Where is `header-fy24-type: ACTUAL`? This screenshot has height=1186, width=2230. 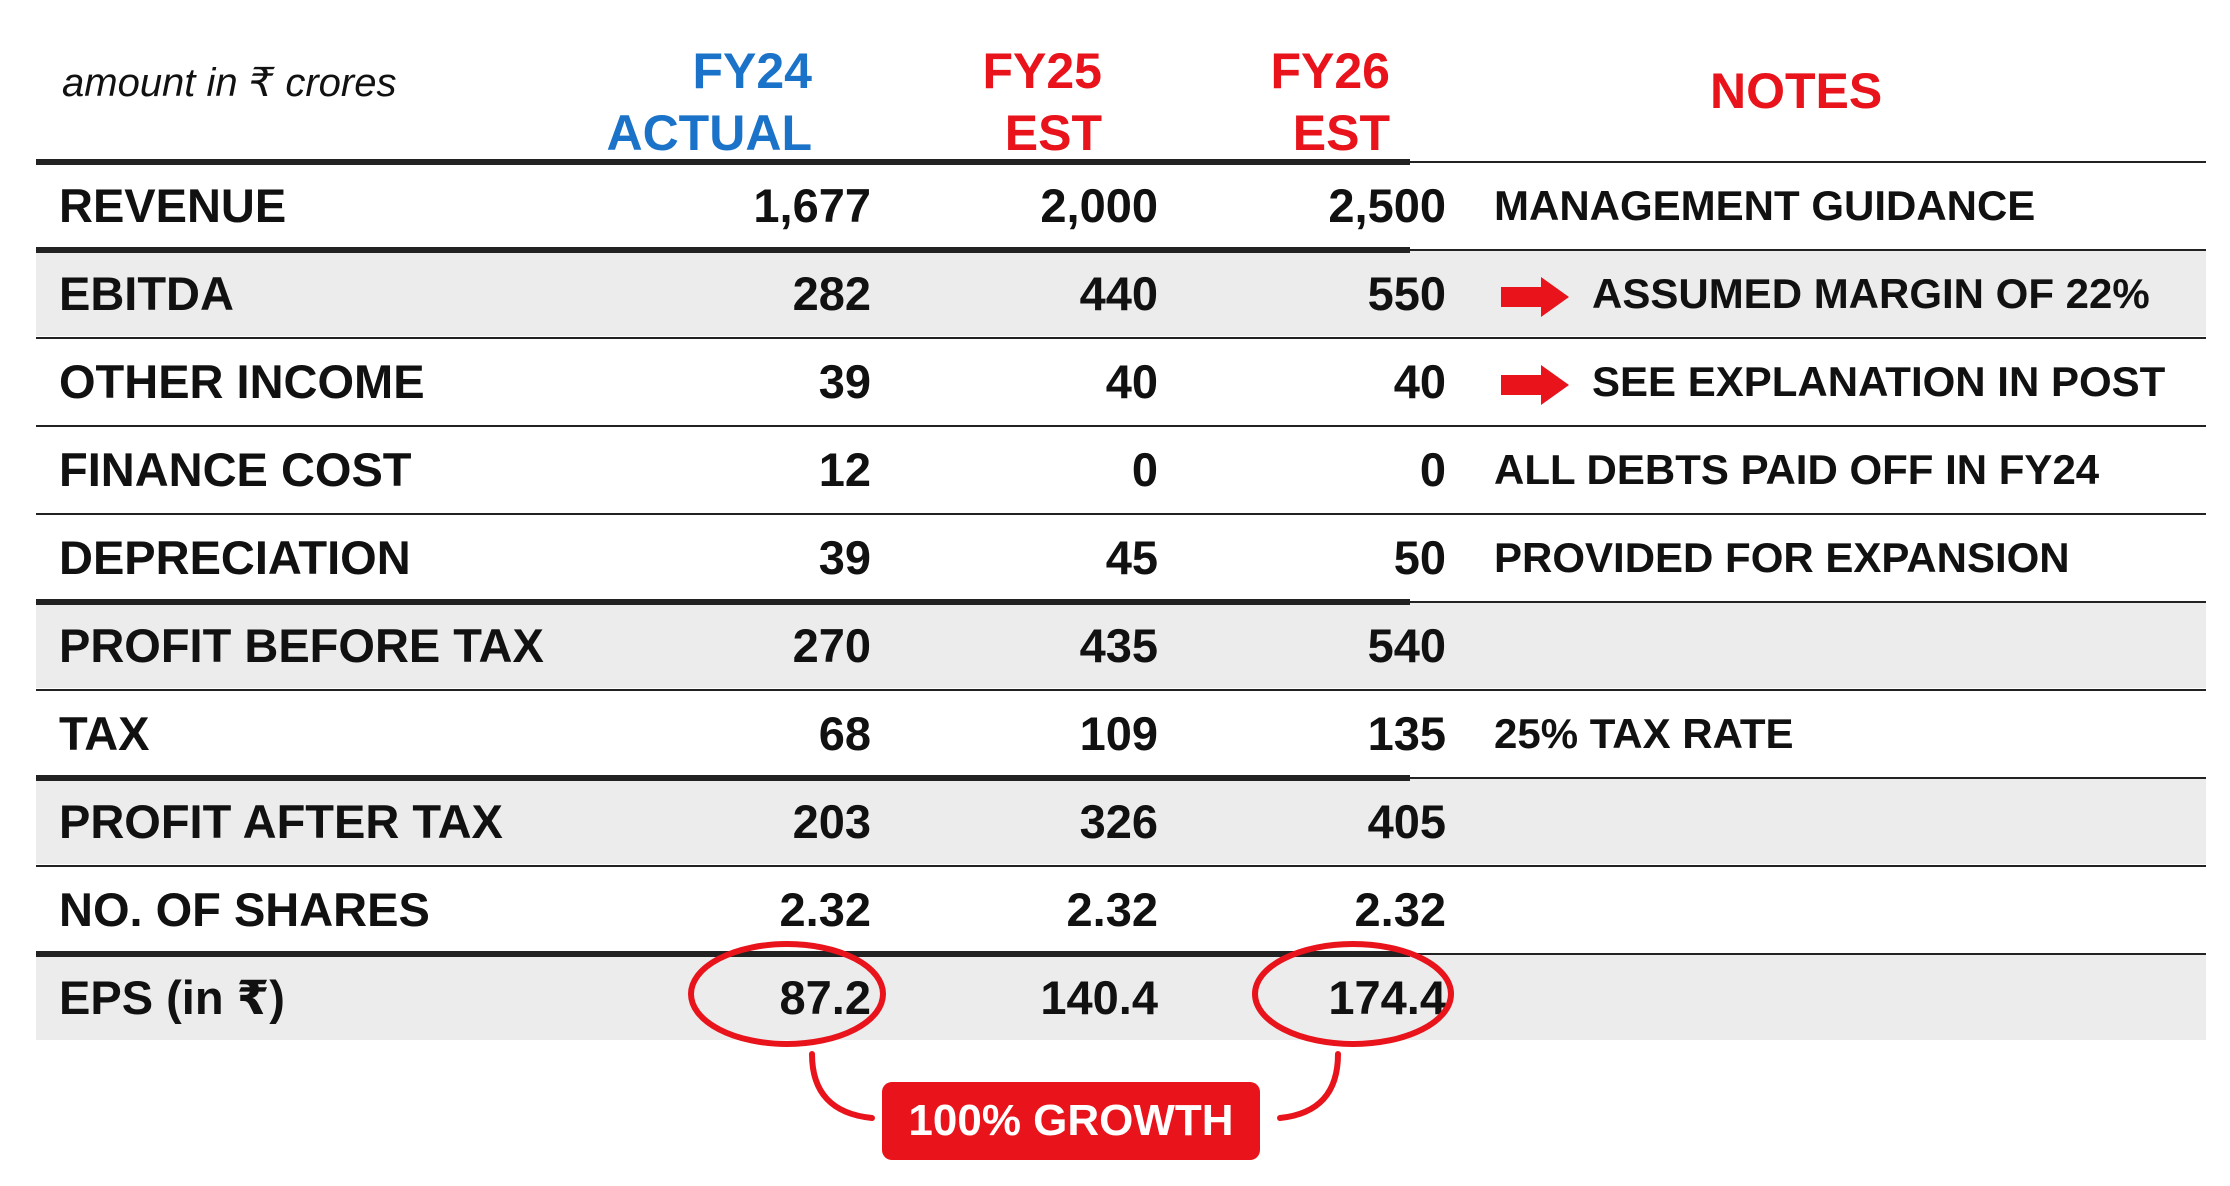
header-fy24-type: ACTUAL is located at coordinates (709, 133).